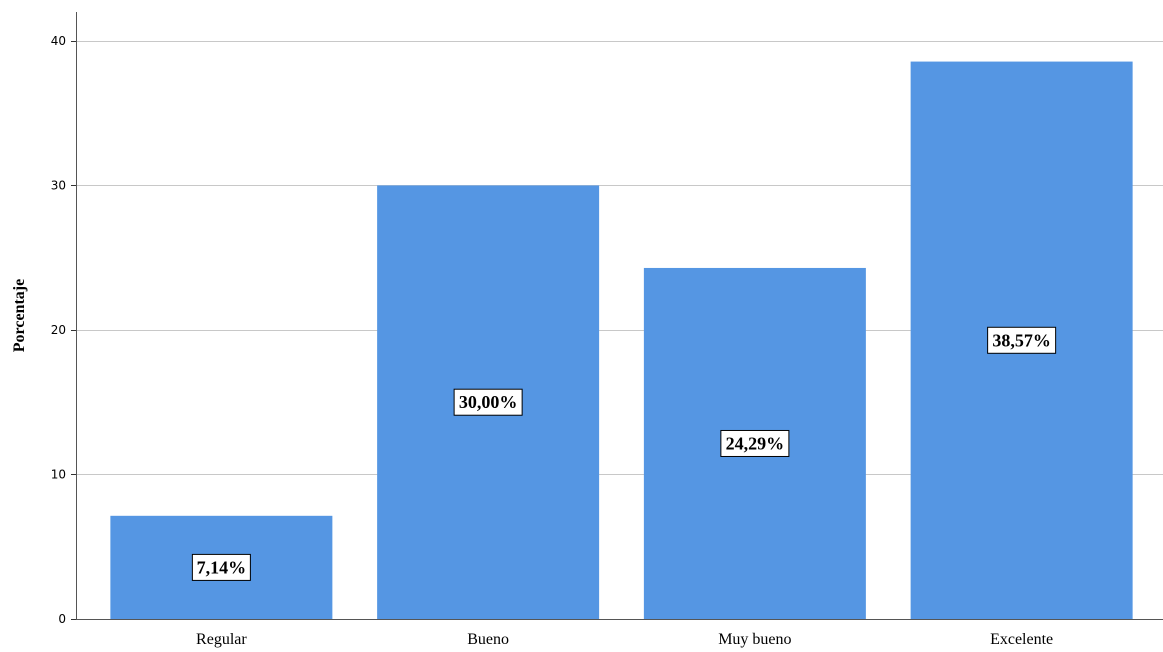 This screenshot has width=1163, height=652. I want to click on data-label: 30,00%, so click(488, 402).